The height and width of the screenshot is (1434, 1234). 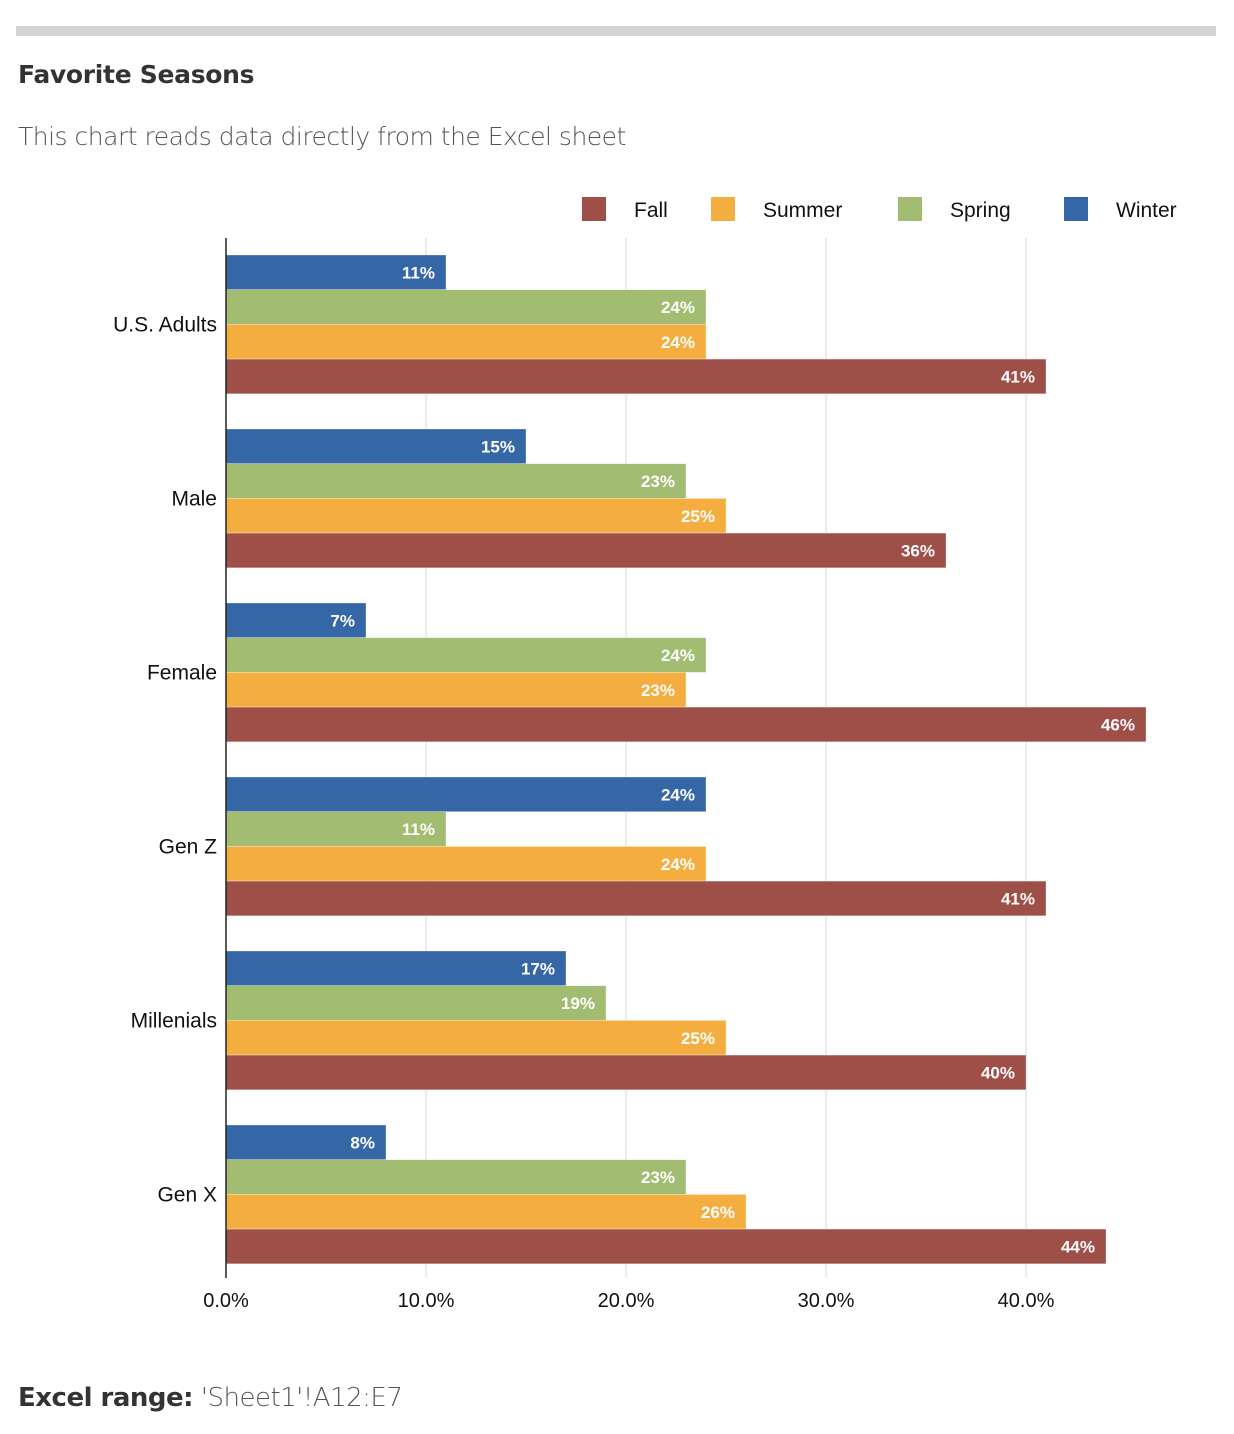 What do you see at coordinates (1146, 210) in the screenshot?
I see `legend-label: Winter` at bounding box center [1146, 210].